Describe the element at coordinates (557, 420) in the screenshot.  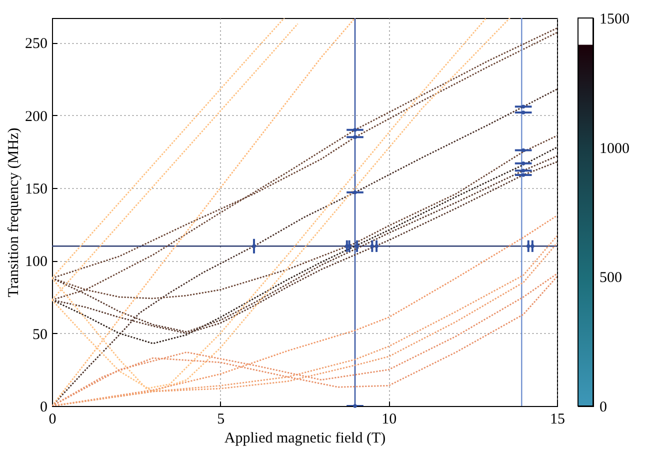
I see `x-tick-label: 15` at that location.